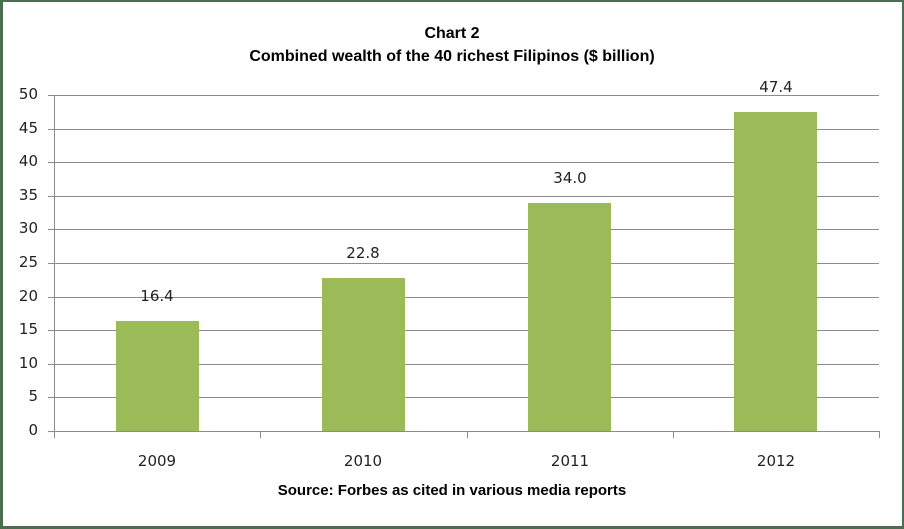 The height and width of the screenshot is (529, 904). I want to click on x-tick-label: 2010, so click(363, 461).